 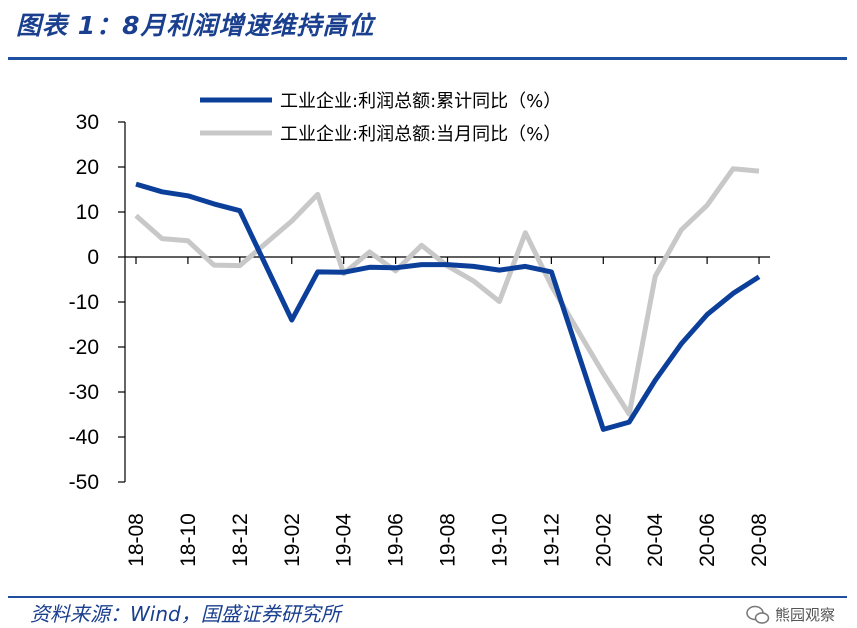 I want to click on x-tick-label: 19-10, so click(x=499, y=540).